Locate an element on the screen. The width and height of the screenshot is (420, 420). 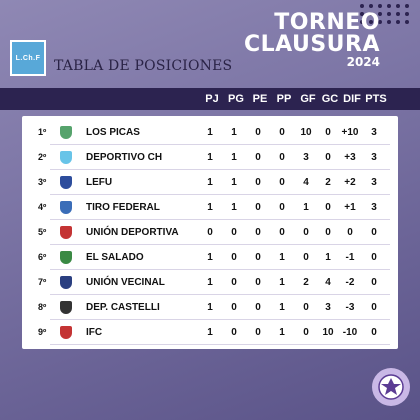
column-header-bar: PJ PG PE PP GF GC DIF PTS is located at coordinates (210, 99).